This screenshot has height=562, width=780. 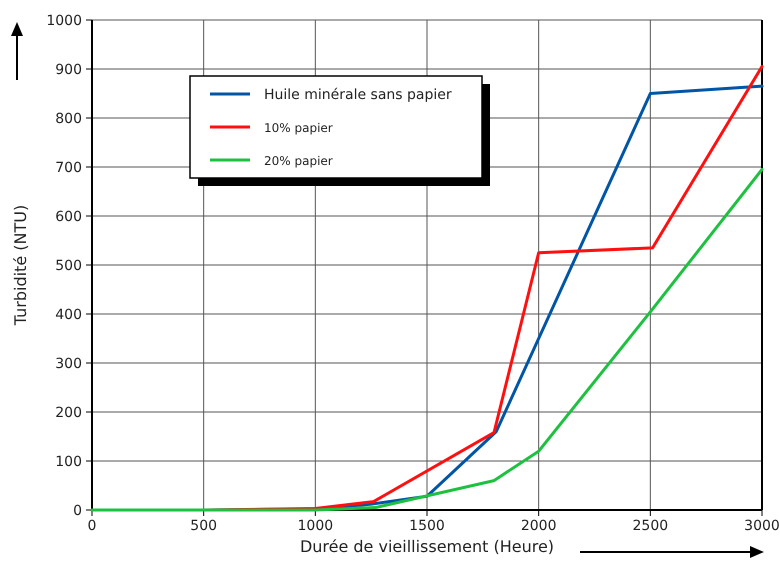 What do you see at coordinates (68, 119) in the screenshot?
I see `y-tick-label: 800` at bounding box center [68, 119].